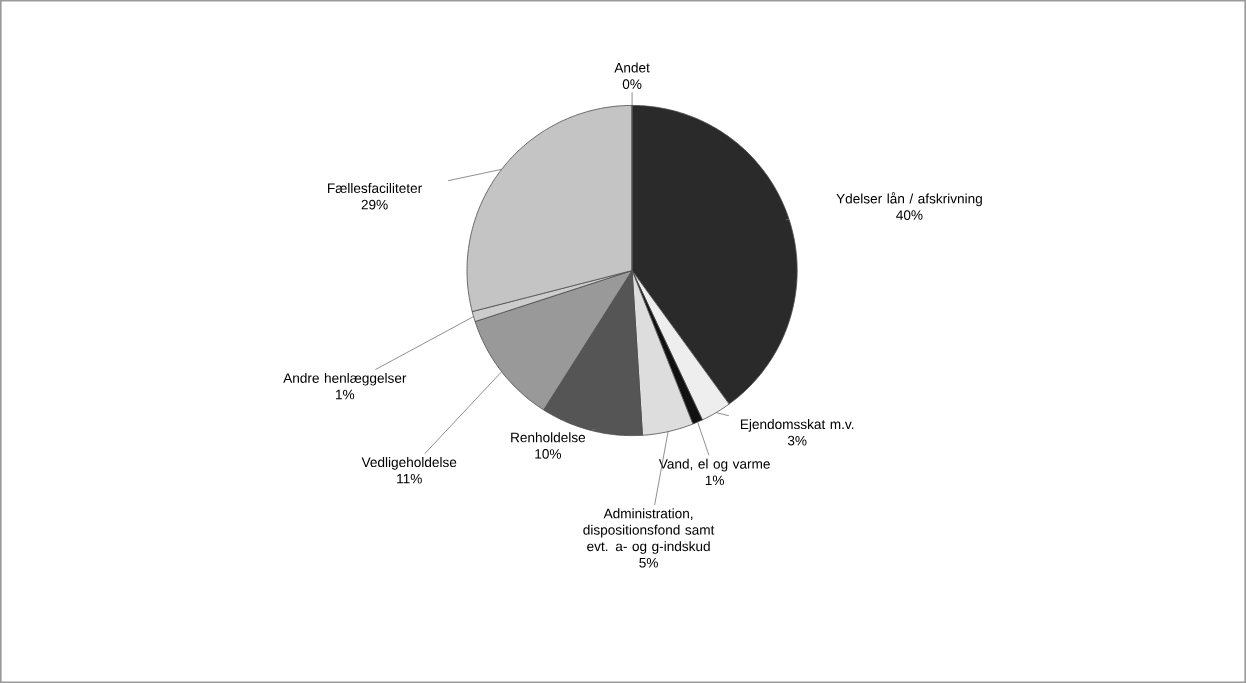 The image size is (1246, 683). Describe the element at coordinates (648, 562) in the screenshot. I see `data-label: 5%` at that location.